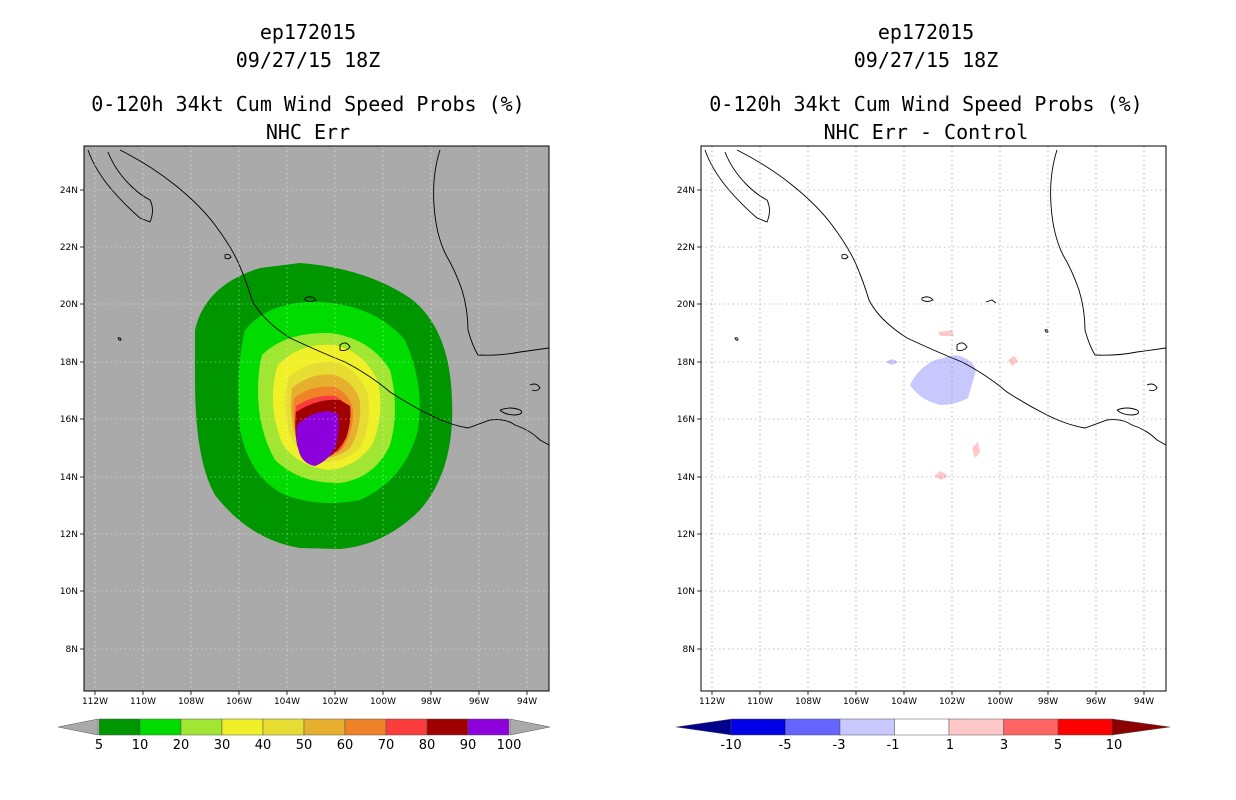 This screenshot has width=1236, height=800. What do you see at coordinates (427, 745) in the screenshot?
I see `colorbar-label: 80` at bounding box center [427, 745].